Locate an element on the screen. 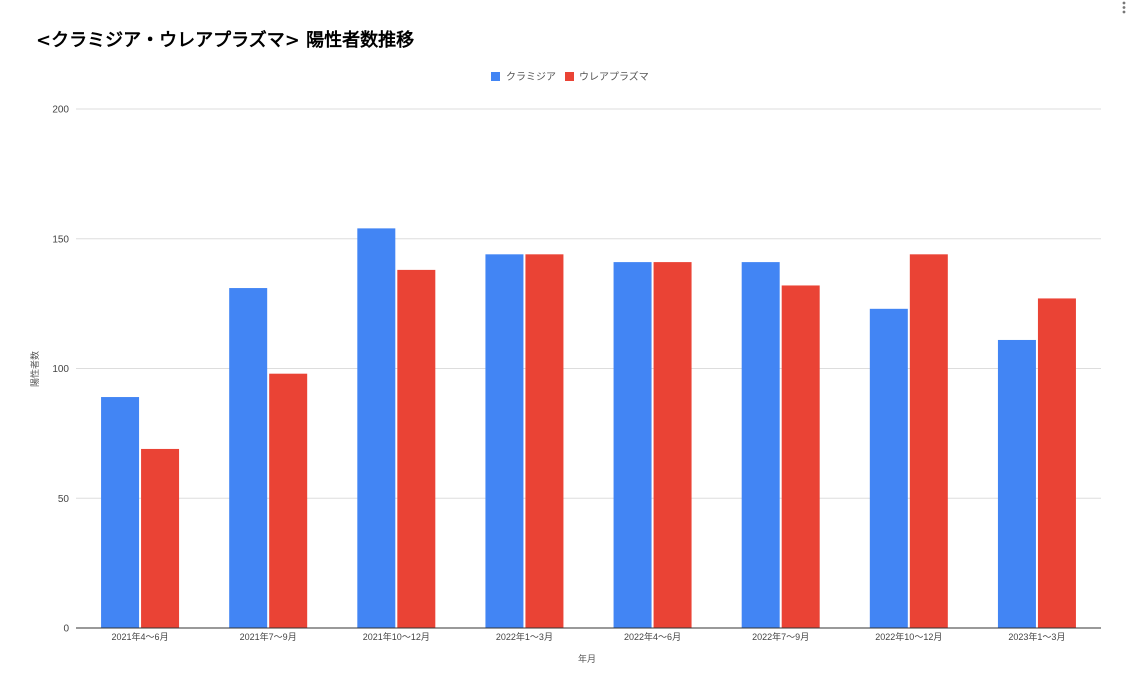  x-tick-label: 2022年1～3月 is located at coordinates (524, 636).